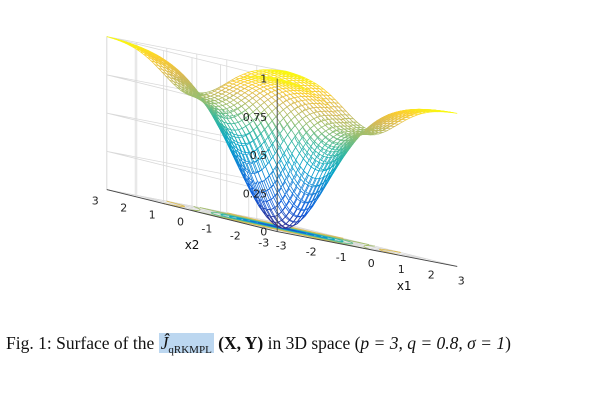 The height and width of the screenshot is (409, 600). Describe the element at coordinates (192, 245) in the screenshot. I see `x2-axis-label: x2` at that location.